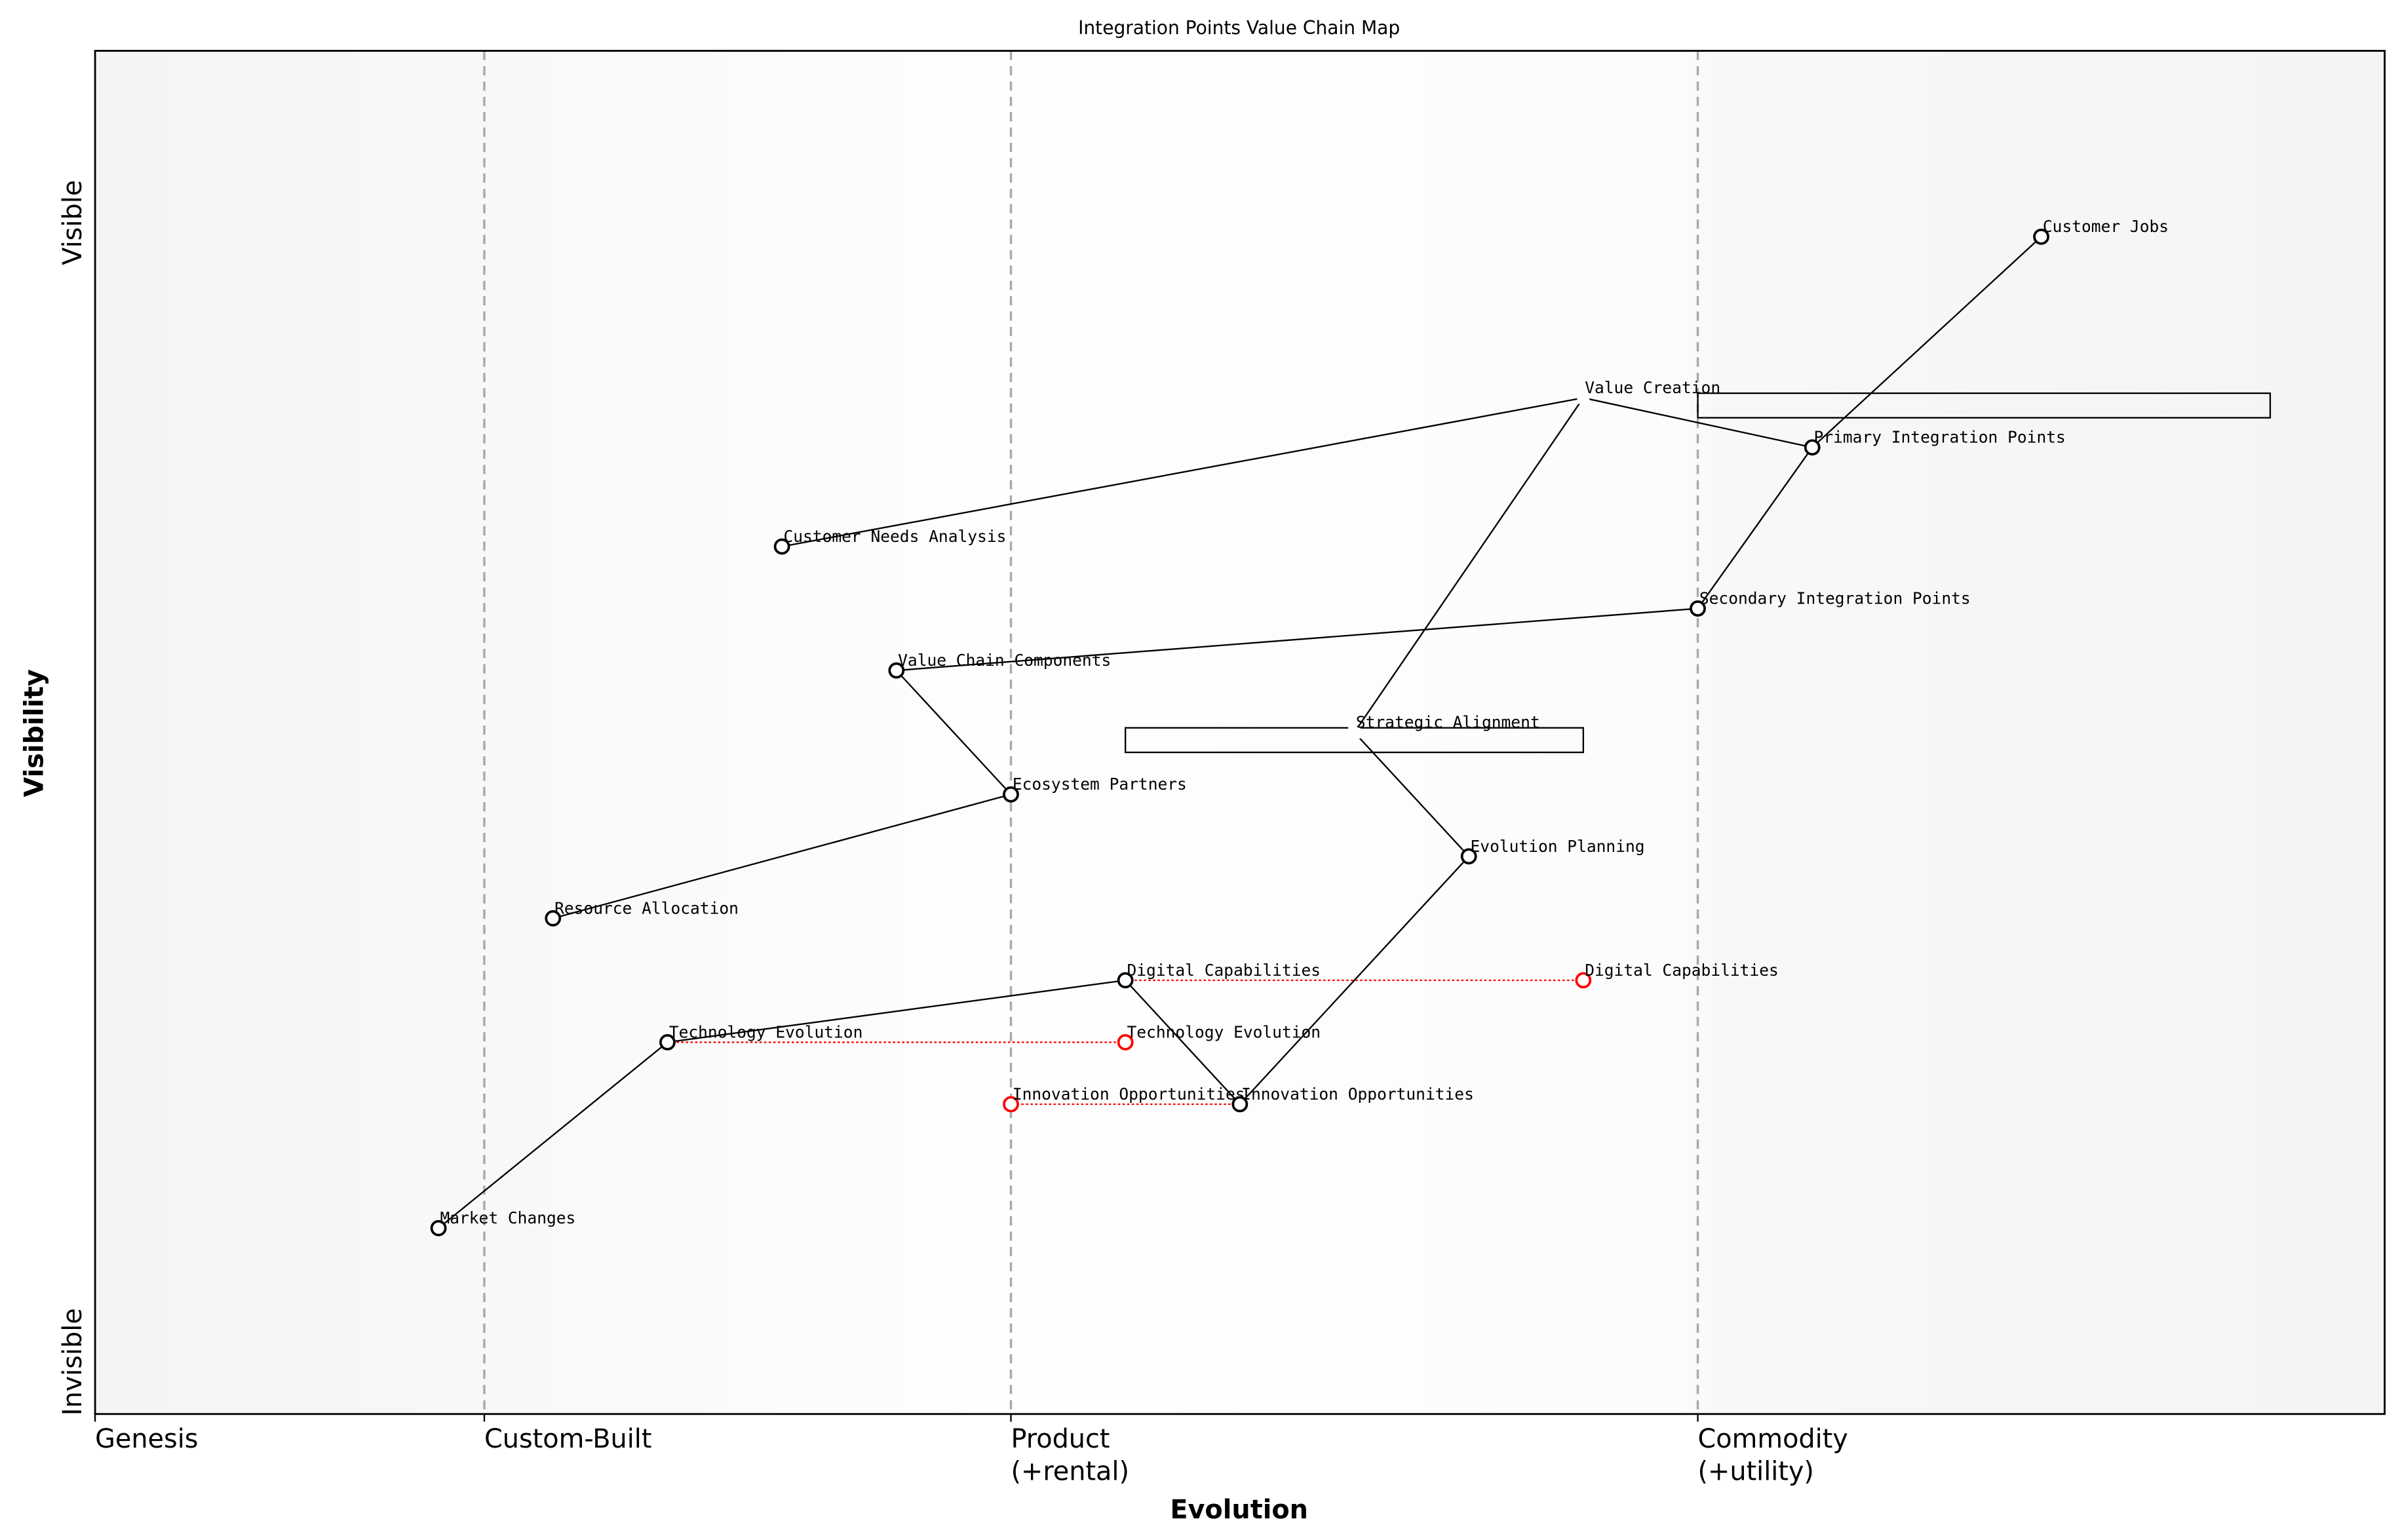  I want to click on component-label: Market Changes, so click(507, 1217).